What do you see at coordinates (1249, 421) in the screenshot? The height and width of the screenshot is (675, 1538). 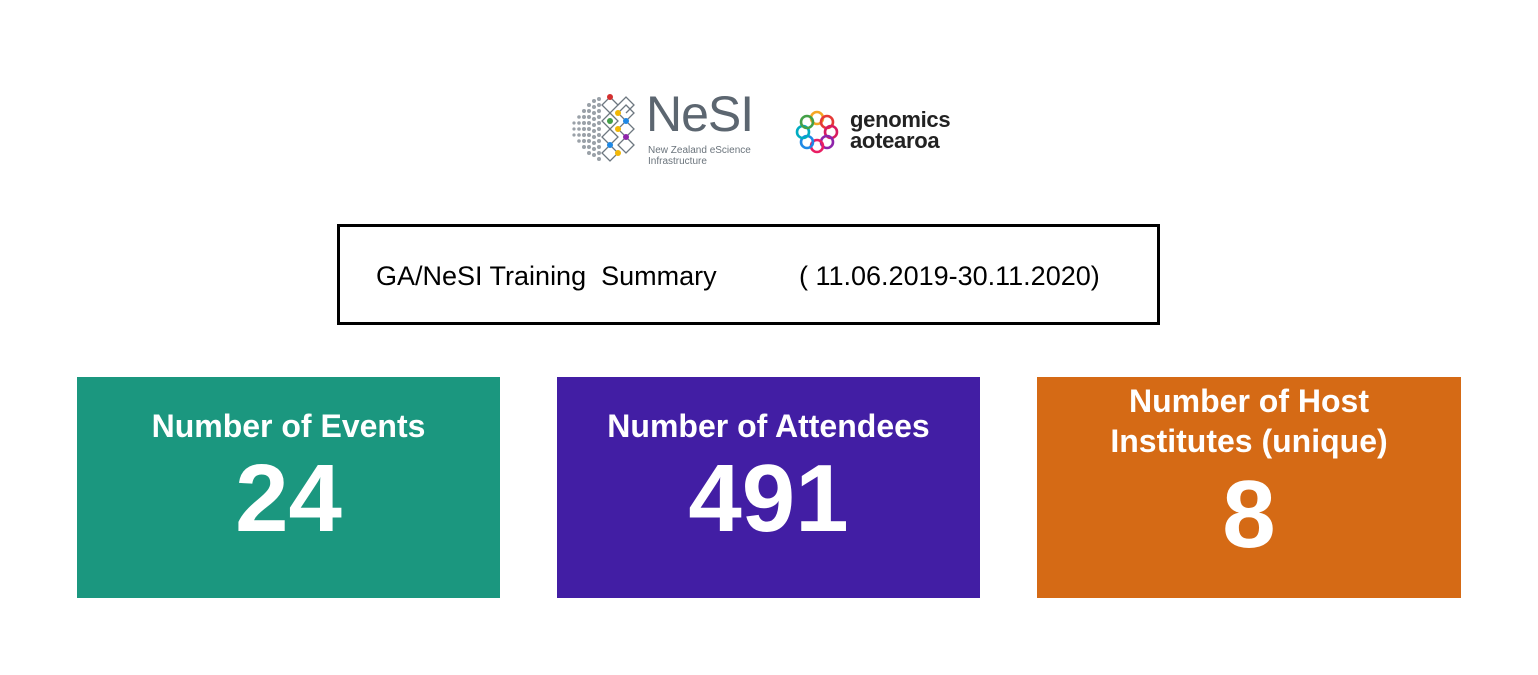 I see `host-institutes-label: Number of Host Institutes (unique)` at bounding box center [1249, 421].